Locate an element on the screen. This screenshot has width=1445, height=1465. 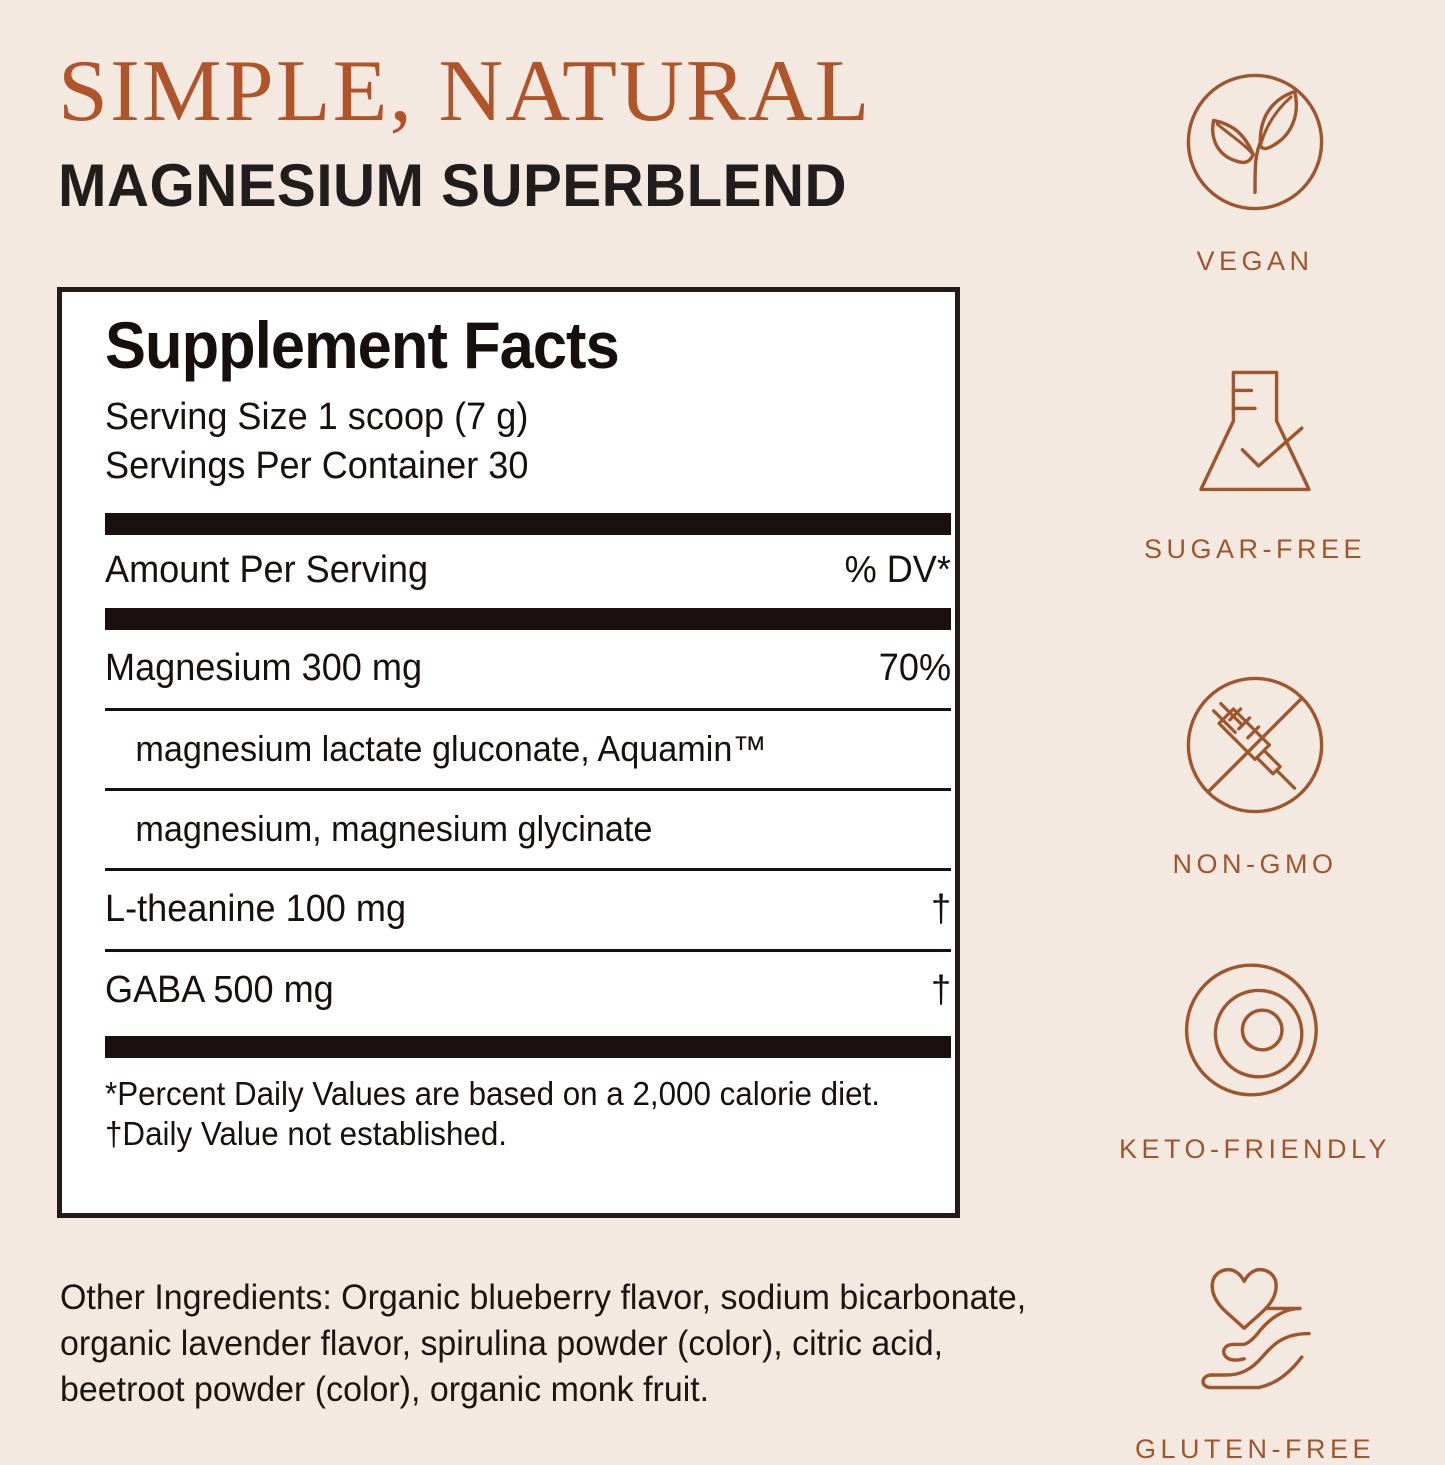
badge-label: NON-GMO is located at coordinates (1255, 864).